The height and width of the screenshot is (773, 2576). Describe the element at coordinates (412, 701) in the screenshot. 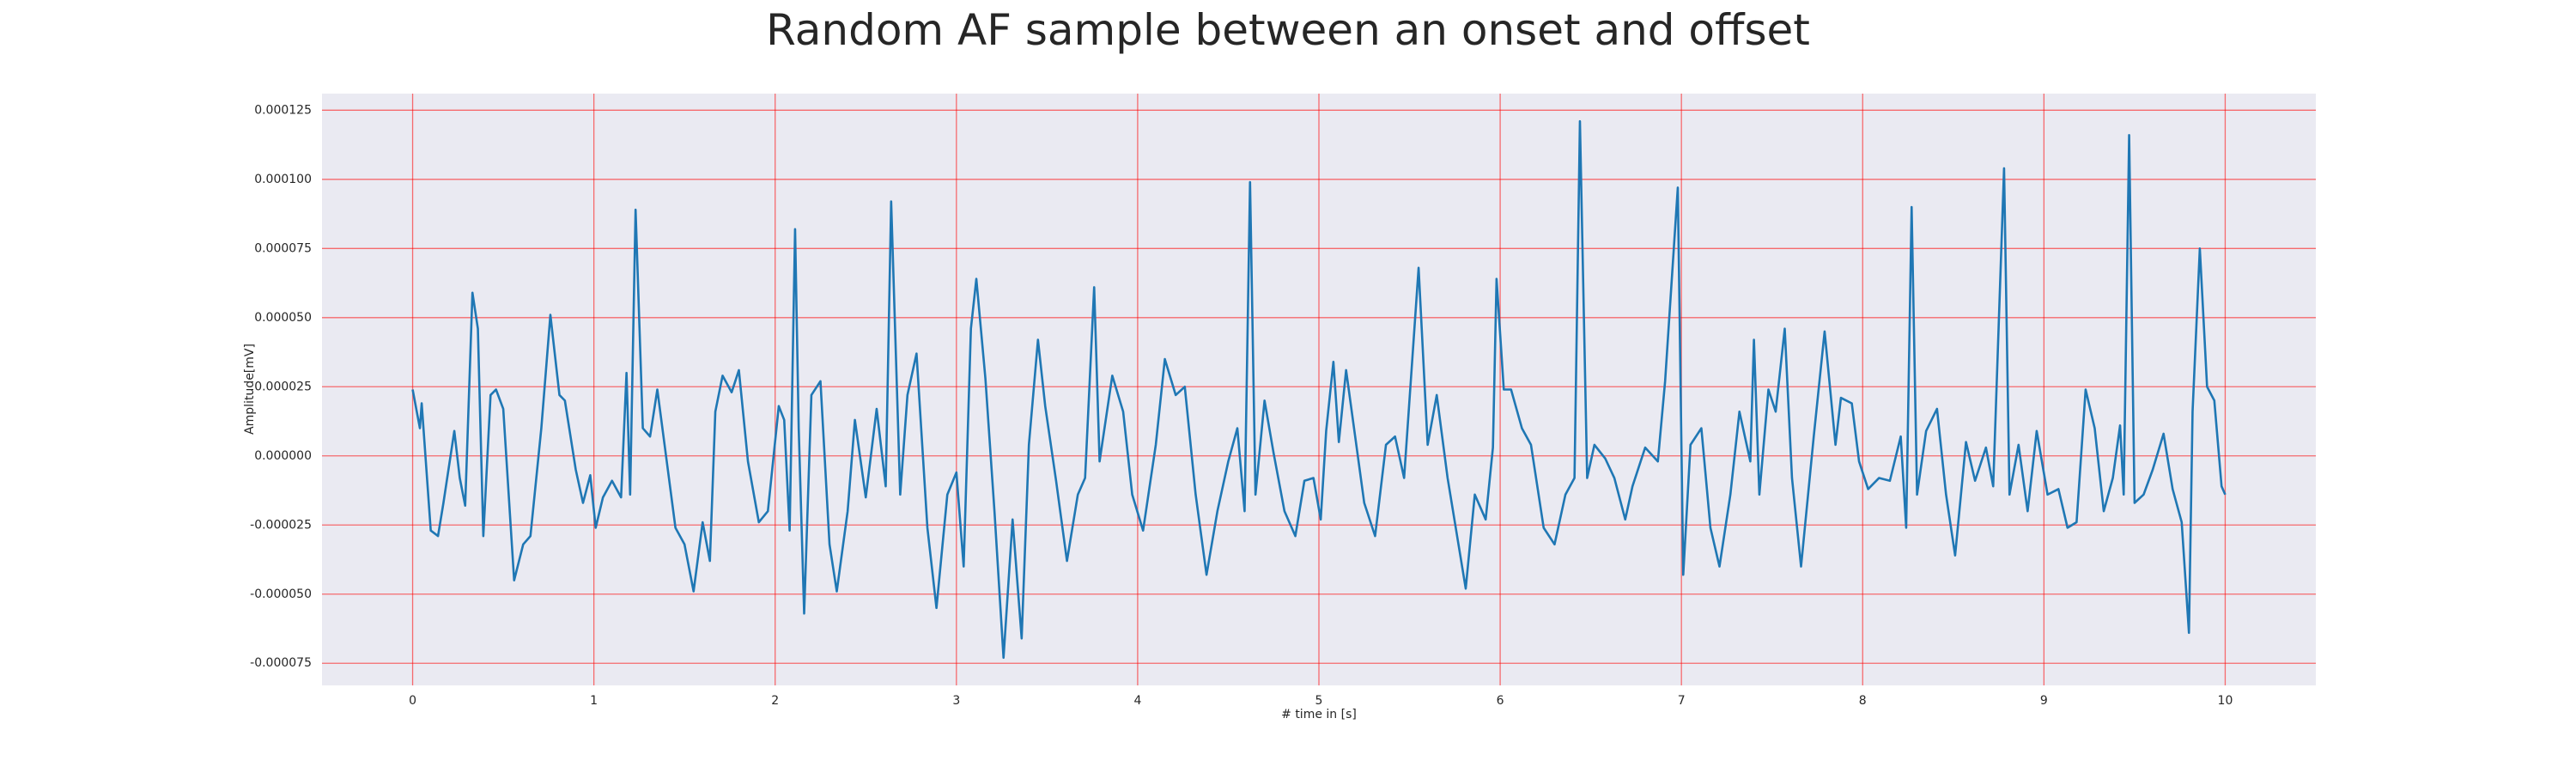

I see `x-tick-label: 0` at that location.